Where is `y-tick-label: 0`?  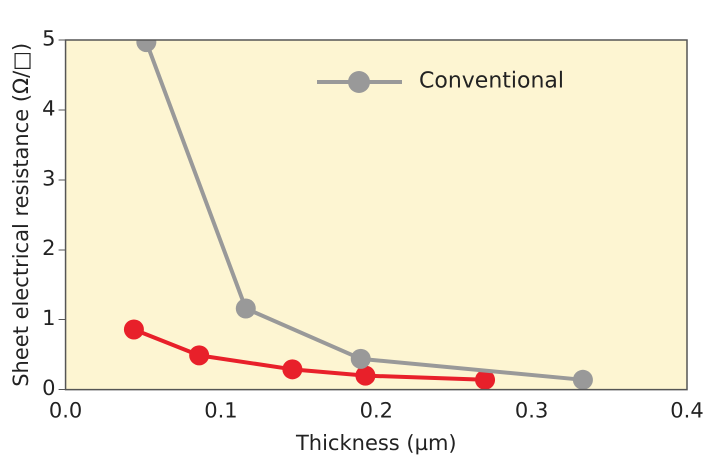
y-tick-label: 0 is located at coordinates (49, 388).